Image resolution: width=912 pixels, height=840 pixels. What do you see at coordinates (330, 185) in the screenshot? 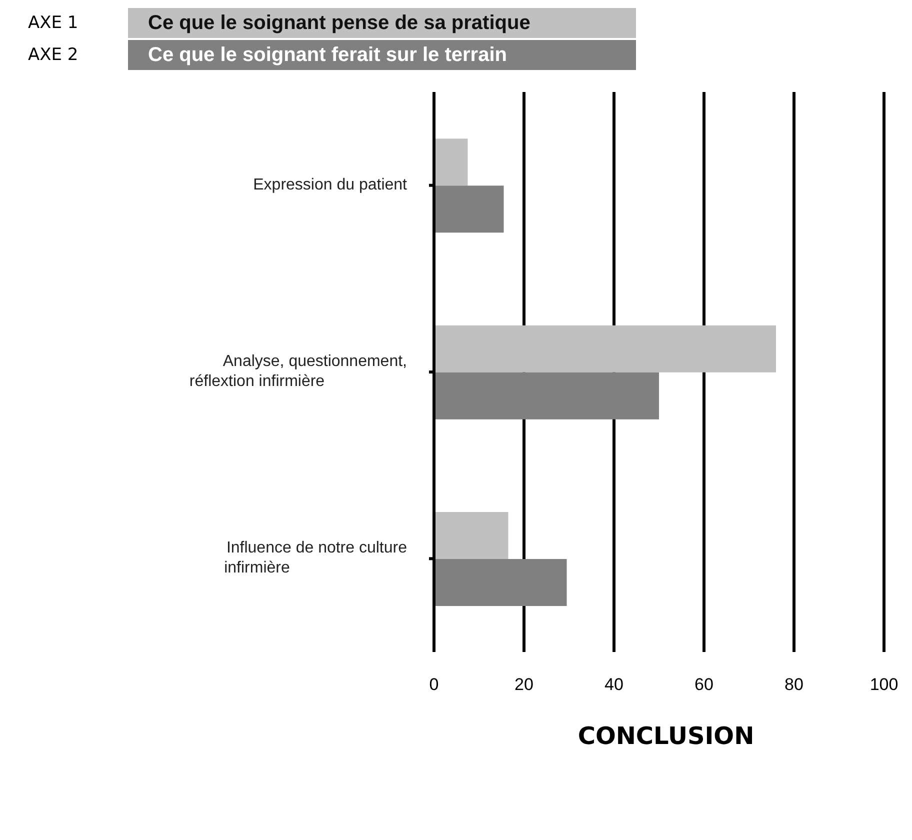
I see `y-tick-label: Expression du patient` at bounding box center [330, 185].